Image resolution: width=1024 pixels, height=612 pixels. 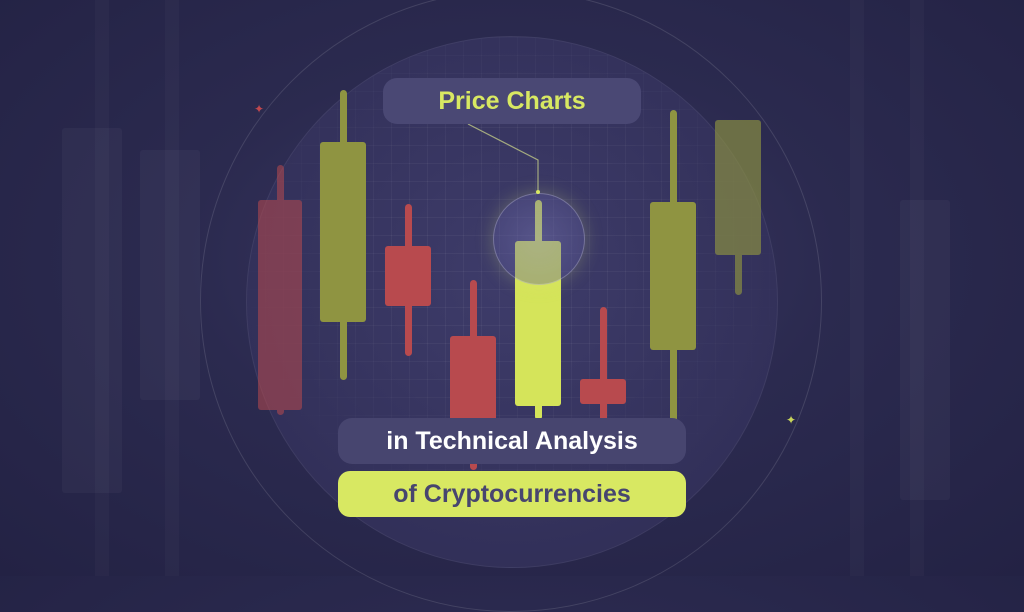 I want to click on subtitle-line-2: of Cryptocurrencies, so click(x=512, y=493).